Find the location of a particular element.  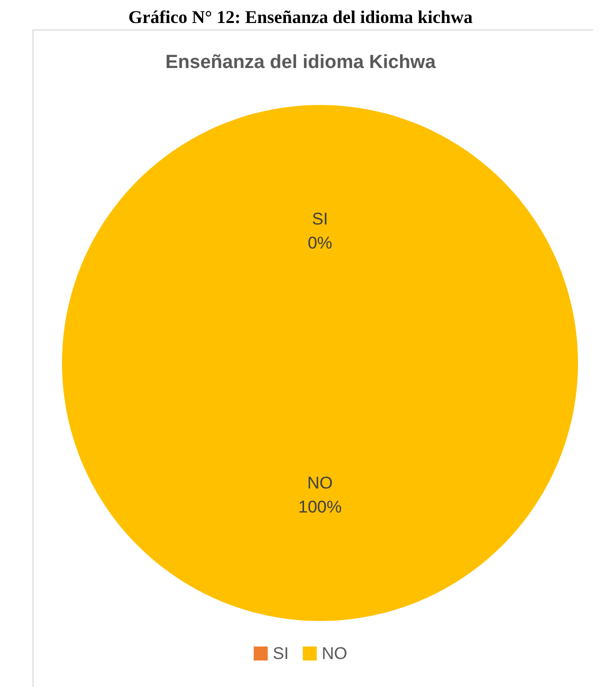

text: 0% is located at coordinates (320, 243).